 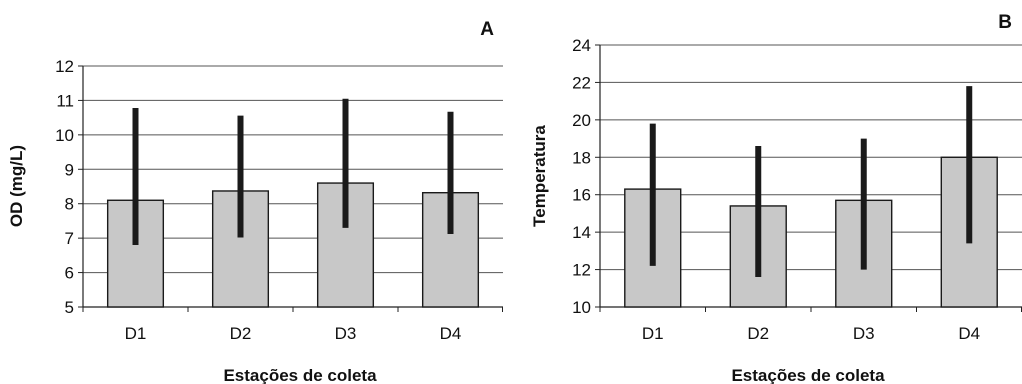 What do you see at coordinates (581, 45) in the screenshot?
I see `y-tick-label: 24` at bounding box center [581, 45].